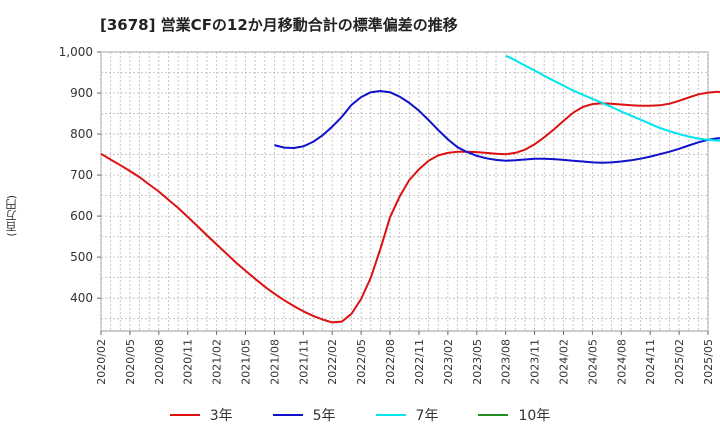  Describe the element at coordinates (217, 362) in the screenshot. I see `x-tick-label: 2021/02` at that location.